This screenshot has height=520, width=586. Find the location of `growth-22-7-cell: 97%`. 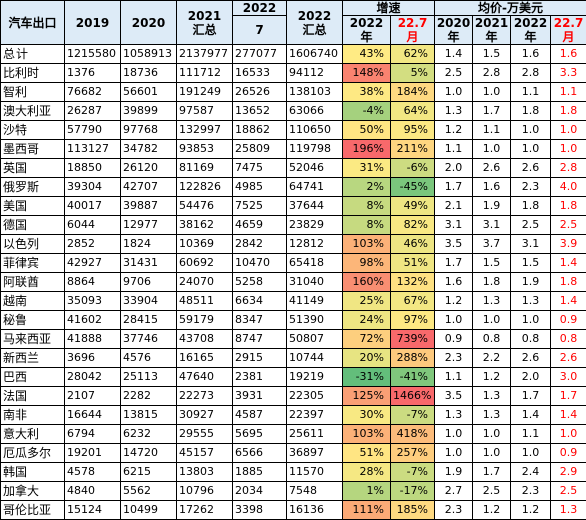

growth-22-7-cell: 97% is located at coordinates (413, 320).